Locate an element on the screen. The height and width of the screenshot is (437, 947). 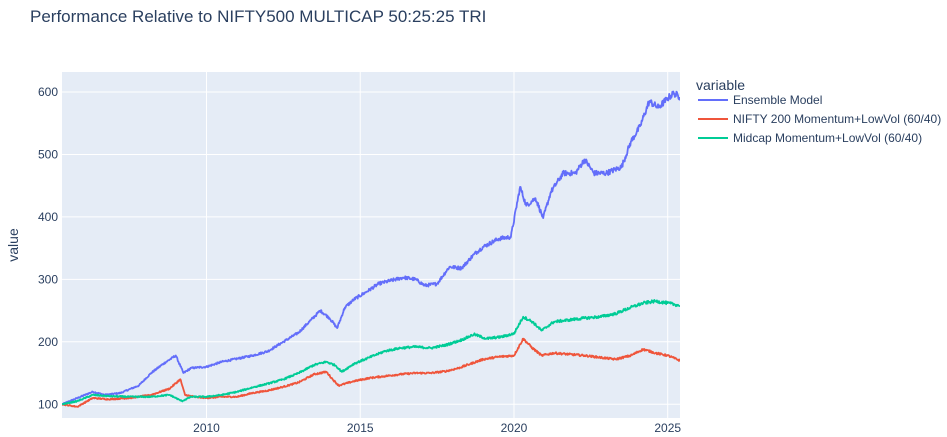
y-tick-label: 500 is located at coordinates (48, 154).